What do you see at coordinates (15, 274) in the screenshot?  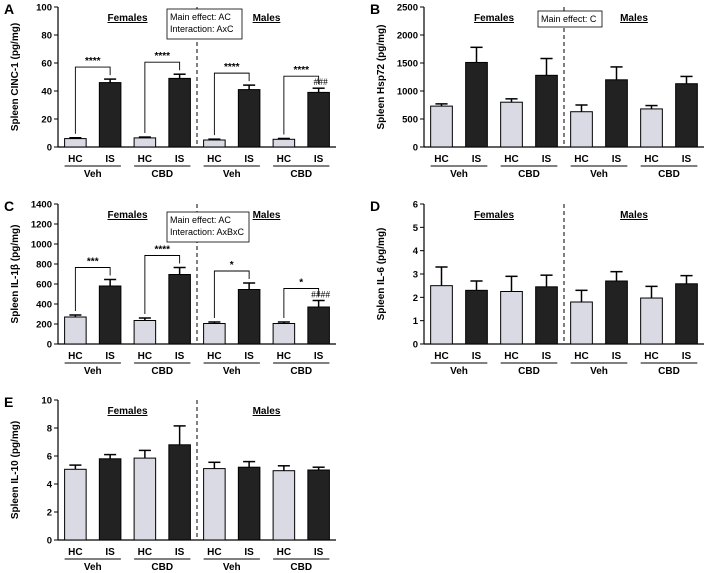 I see `y-axis-label: Spleen IL-1β (pg/mg)` at bounding box center [15, 274].